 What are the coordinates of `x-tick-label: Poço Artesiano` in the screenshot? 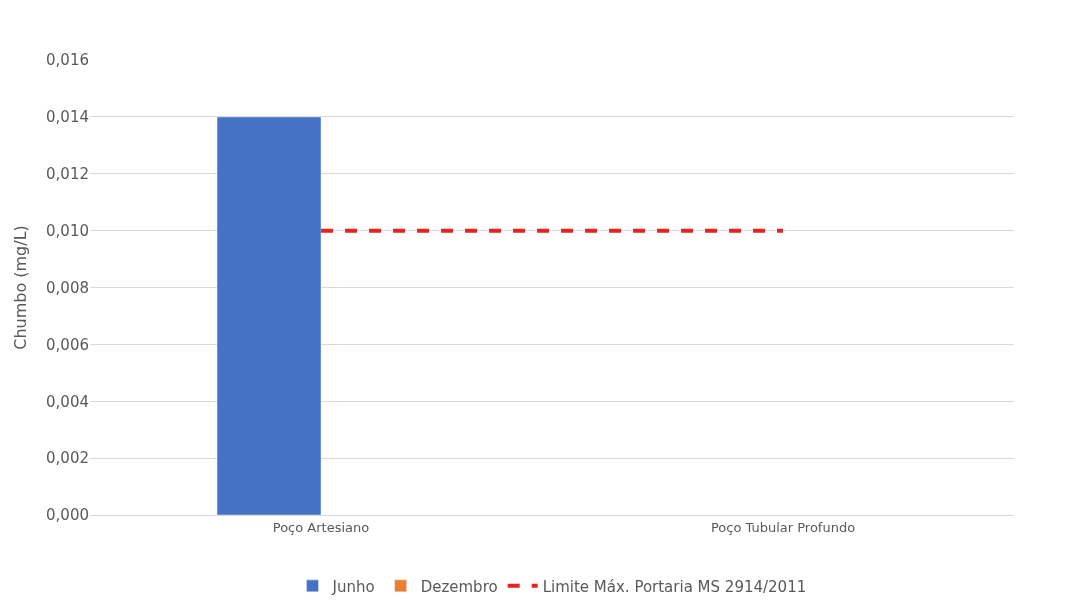 It's located at (321, 527).